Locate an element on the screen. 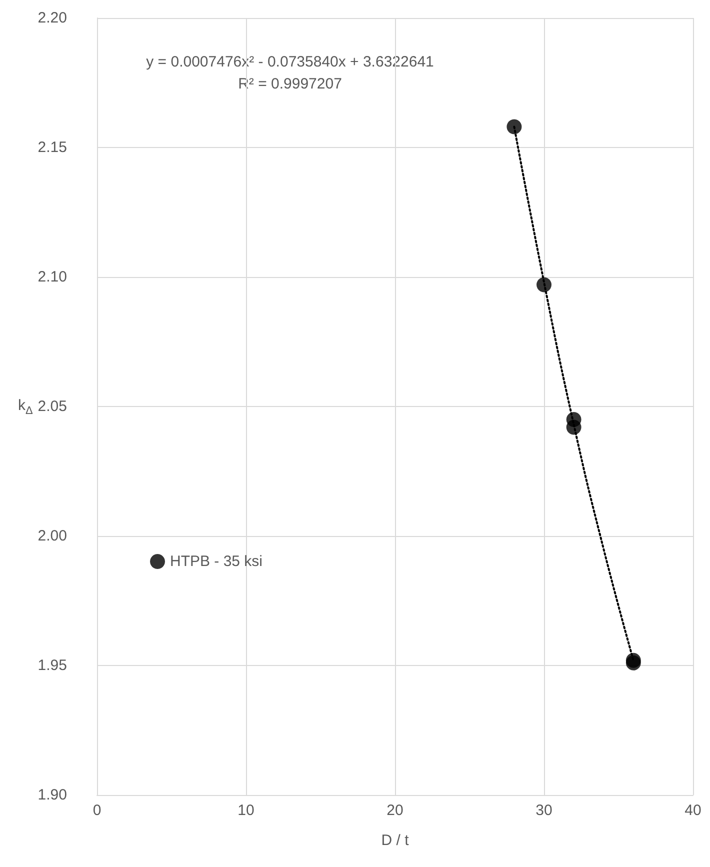 The image size is (710, 867). x-tick-label: 40 is located at coordinates (693, 810).